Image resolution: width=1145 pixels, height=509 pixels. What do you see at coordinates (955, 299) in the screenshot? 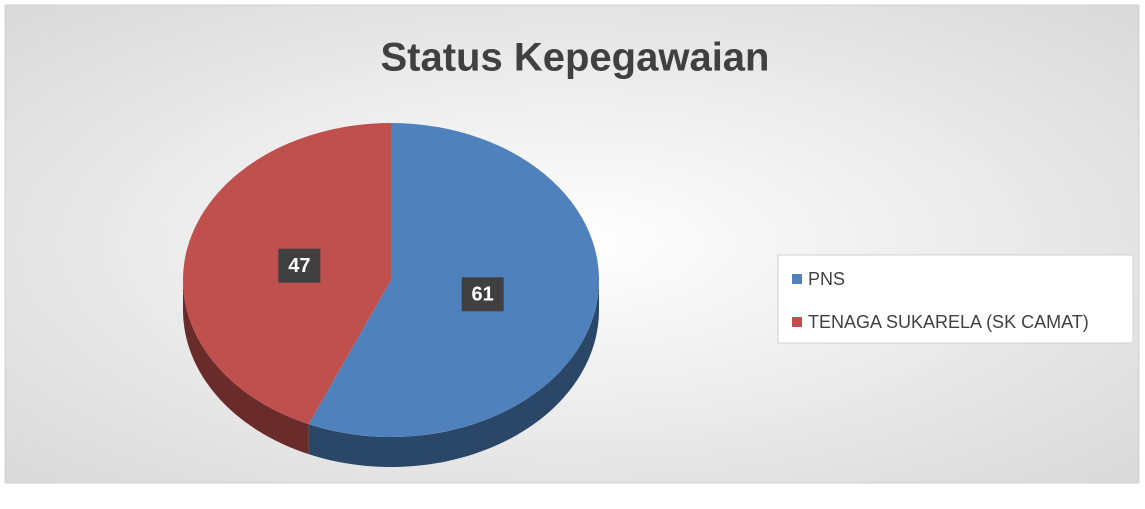
I see `legend` at bounding box center [955, 299].